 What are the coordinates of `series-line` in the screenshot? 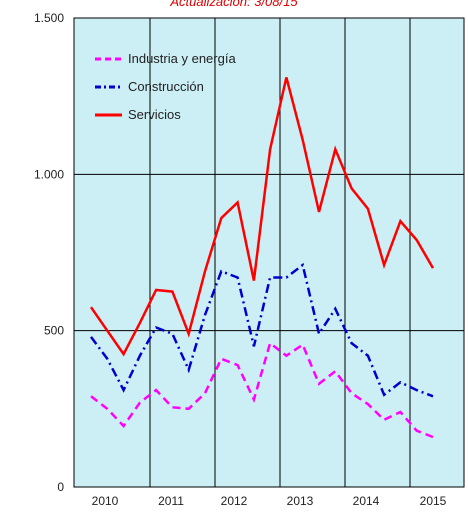 It's located at (262, 390).